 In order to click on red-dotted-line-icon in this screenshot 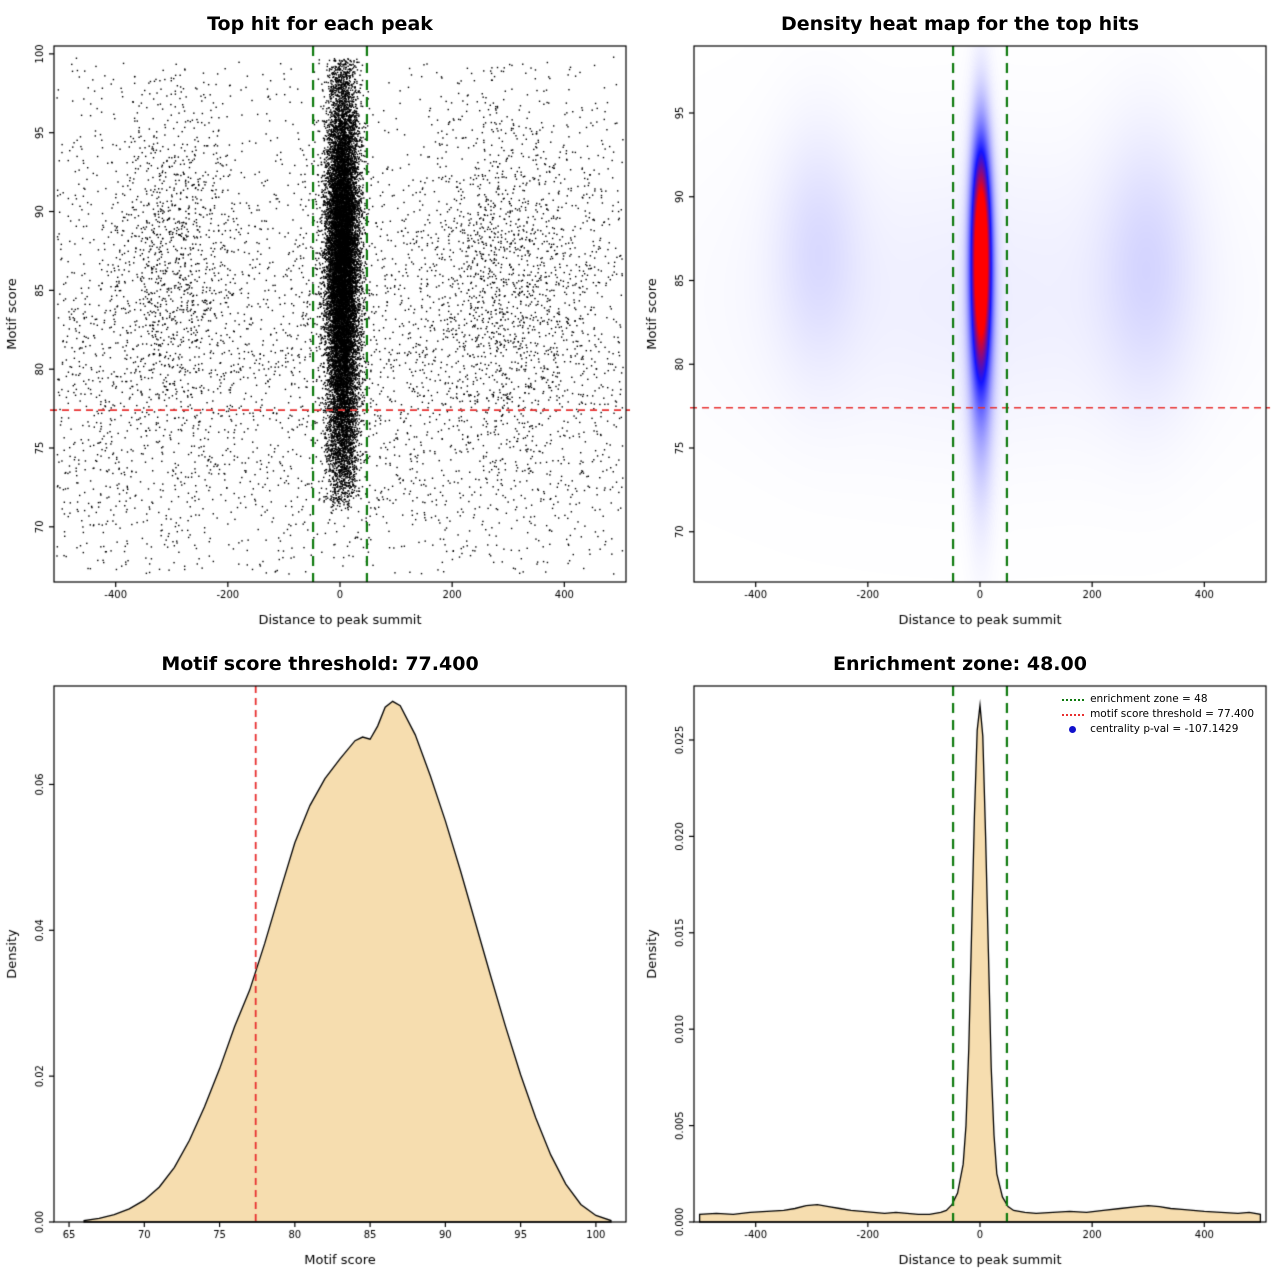, I will do `click(1073, 714)`.